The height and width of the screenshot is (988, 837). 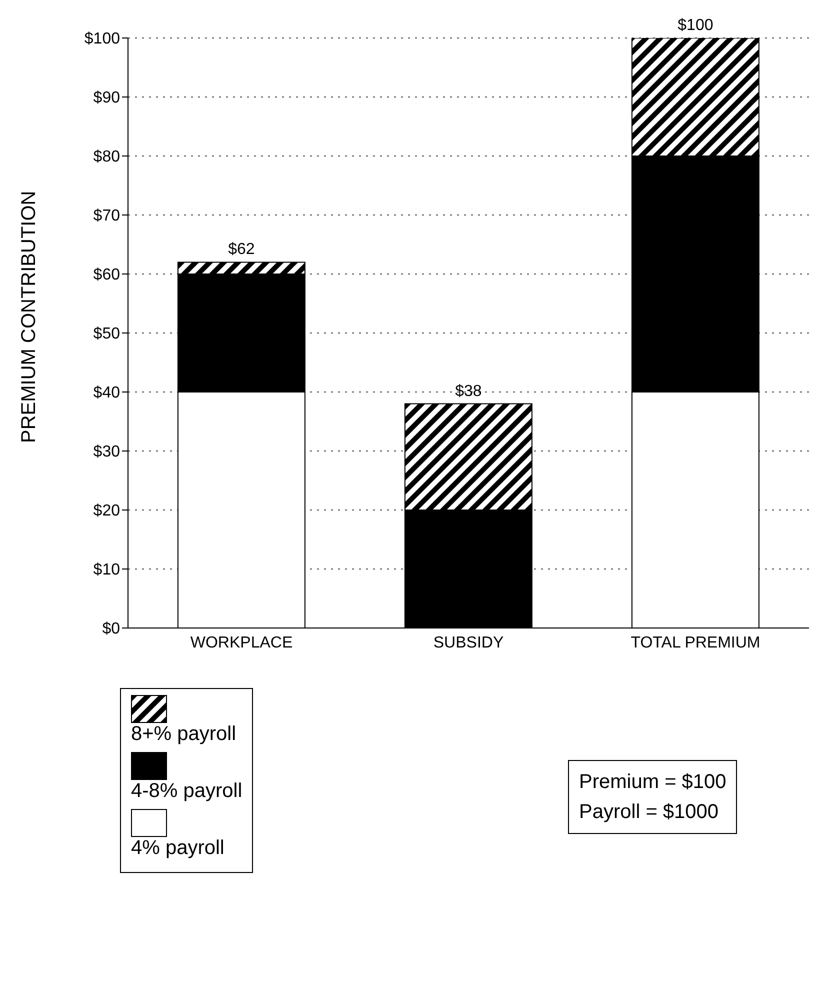 I want to click on y-tick-label: $10, so click(x=106, y=570).